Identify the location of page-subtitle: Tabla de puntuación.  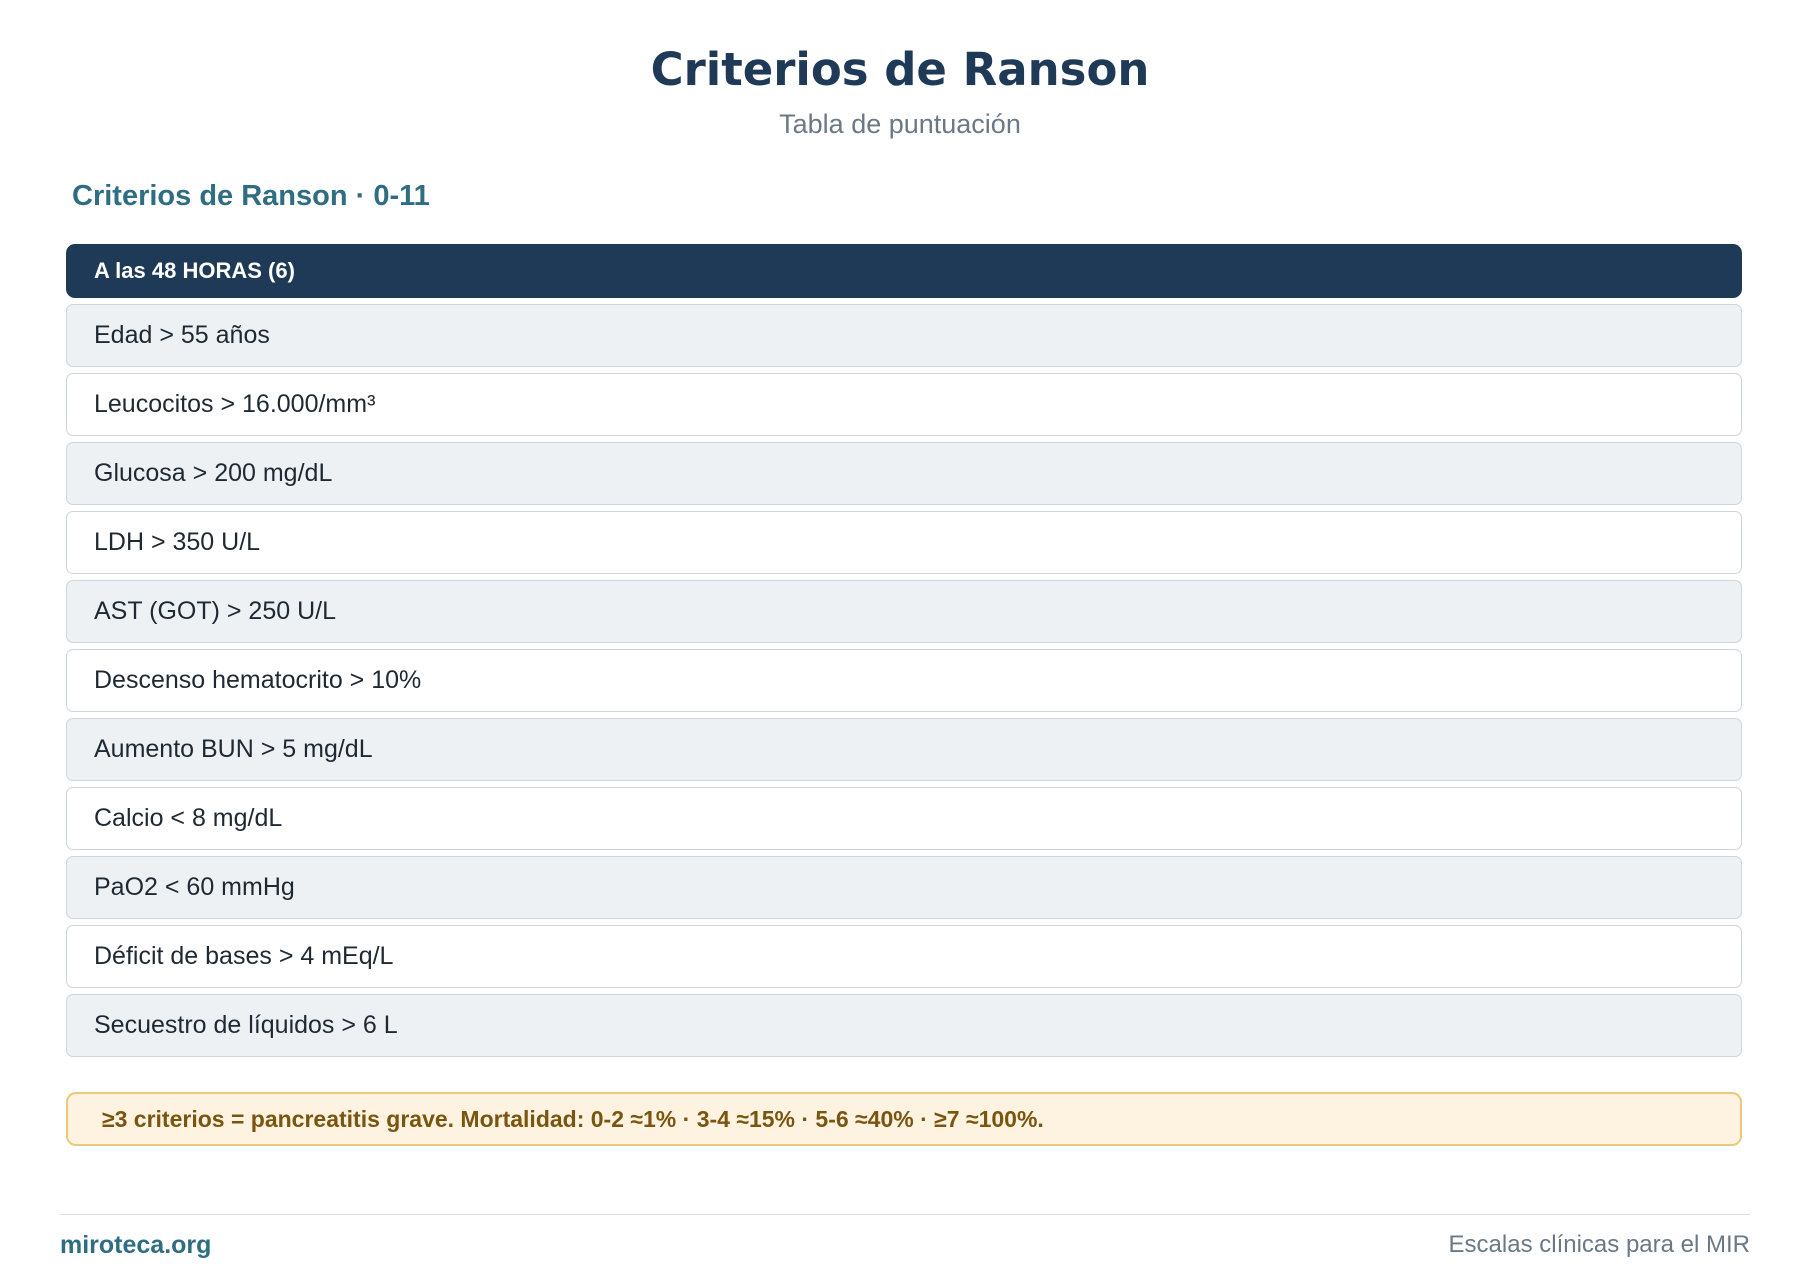
(900, 124).